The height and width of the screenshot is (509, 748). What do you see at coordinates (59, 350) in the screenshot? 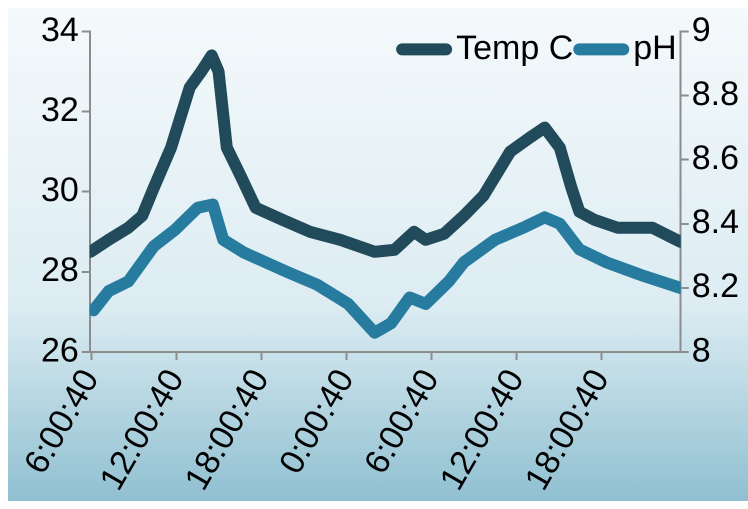
I see `y-tick-label: 26` at bounding box center [59, 350].